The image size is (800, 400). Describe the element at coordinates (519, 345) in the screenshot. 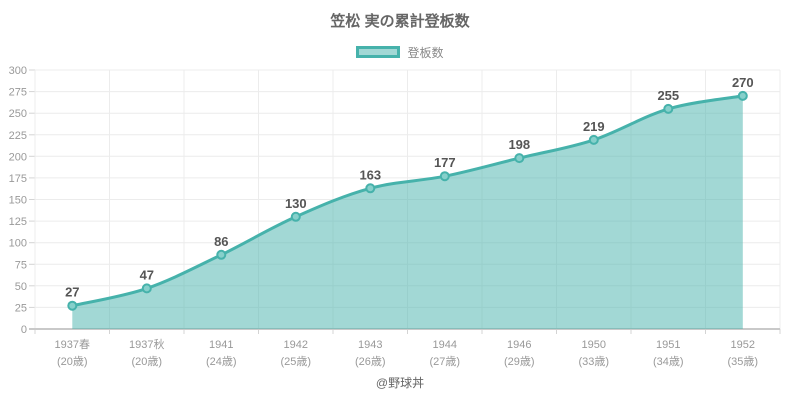

I see `x-category-label: 1946` at that location.